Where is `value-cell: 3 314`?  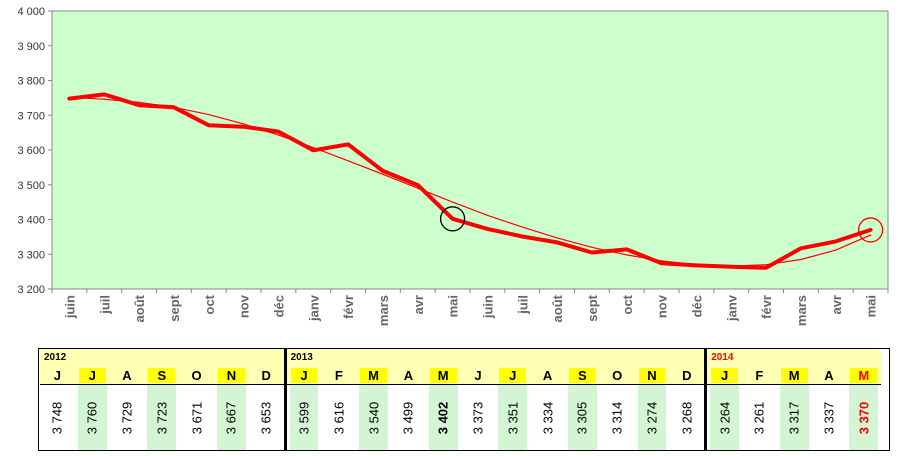 value-cell: 3 314 is located at coordinates (617, 417).